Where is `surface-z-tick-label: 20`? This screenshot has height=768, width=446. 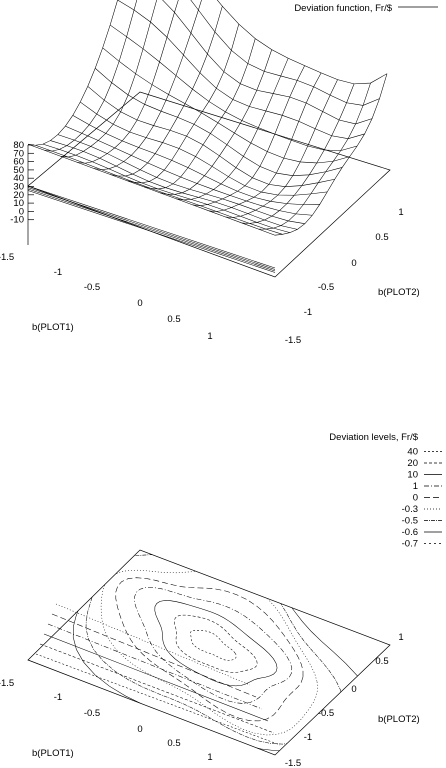 surface-z-tick-label: 20 is located at coordinates (18, 195).